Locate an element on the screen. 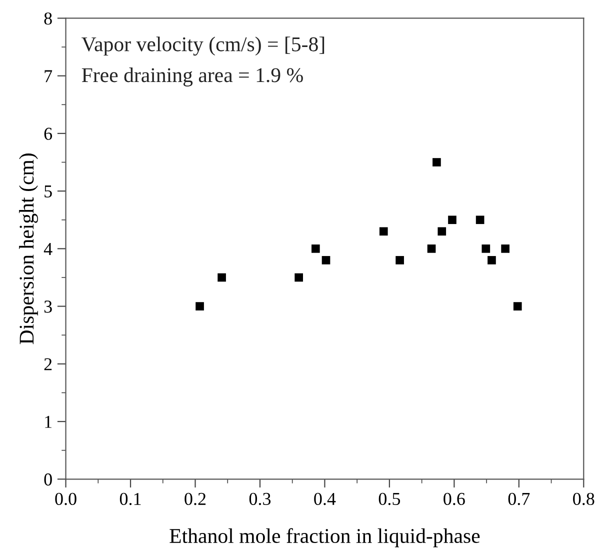 Image resolution: width=598 pixels, height=552 pixels. x-tick-label: 0.1 is located at coordinates (130, 499).